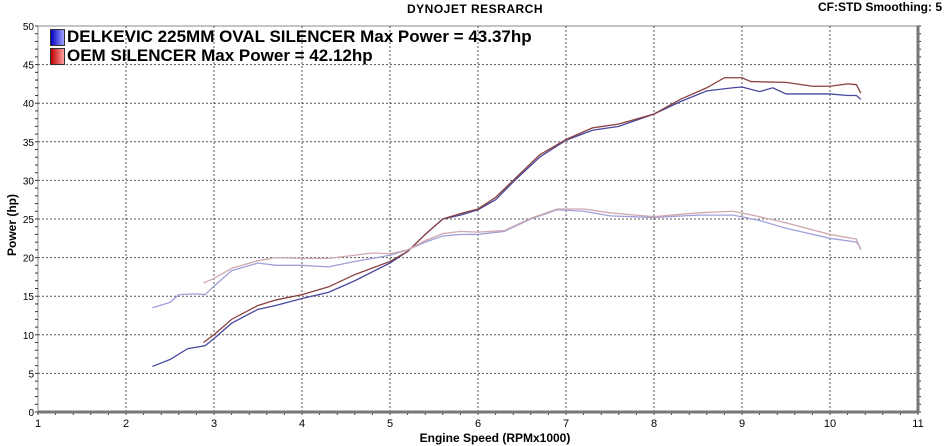 This screenshot has height=446, width=950. I want to click on x-tick-label: 11, so click(917, 424).